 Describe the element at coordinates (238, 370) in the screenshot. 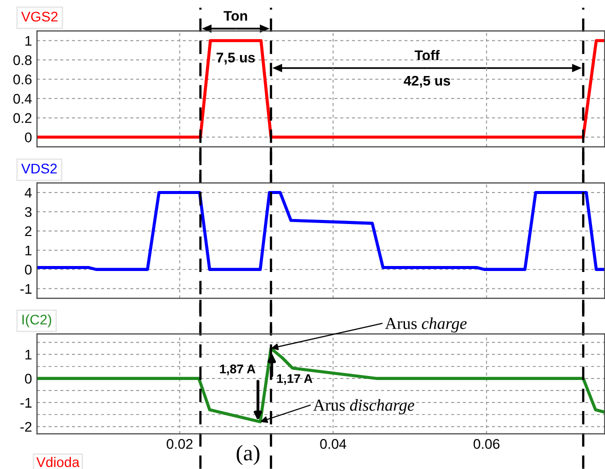

I see `annotation: 1,87 A` at that location.